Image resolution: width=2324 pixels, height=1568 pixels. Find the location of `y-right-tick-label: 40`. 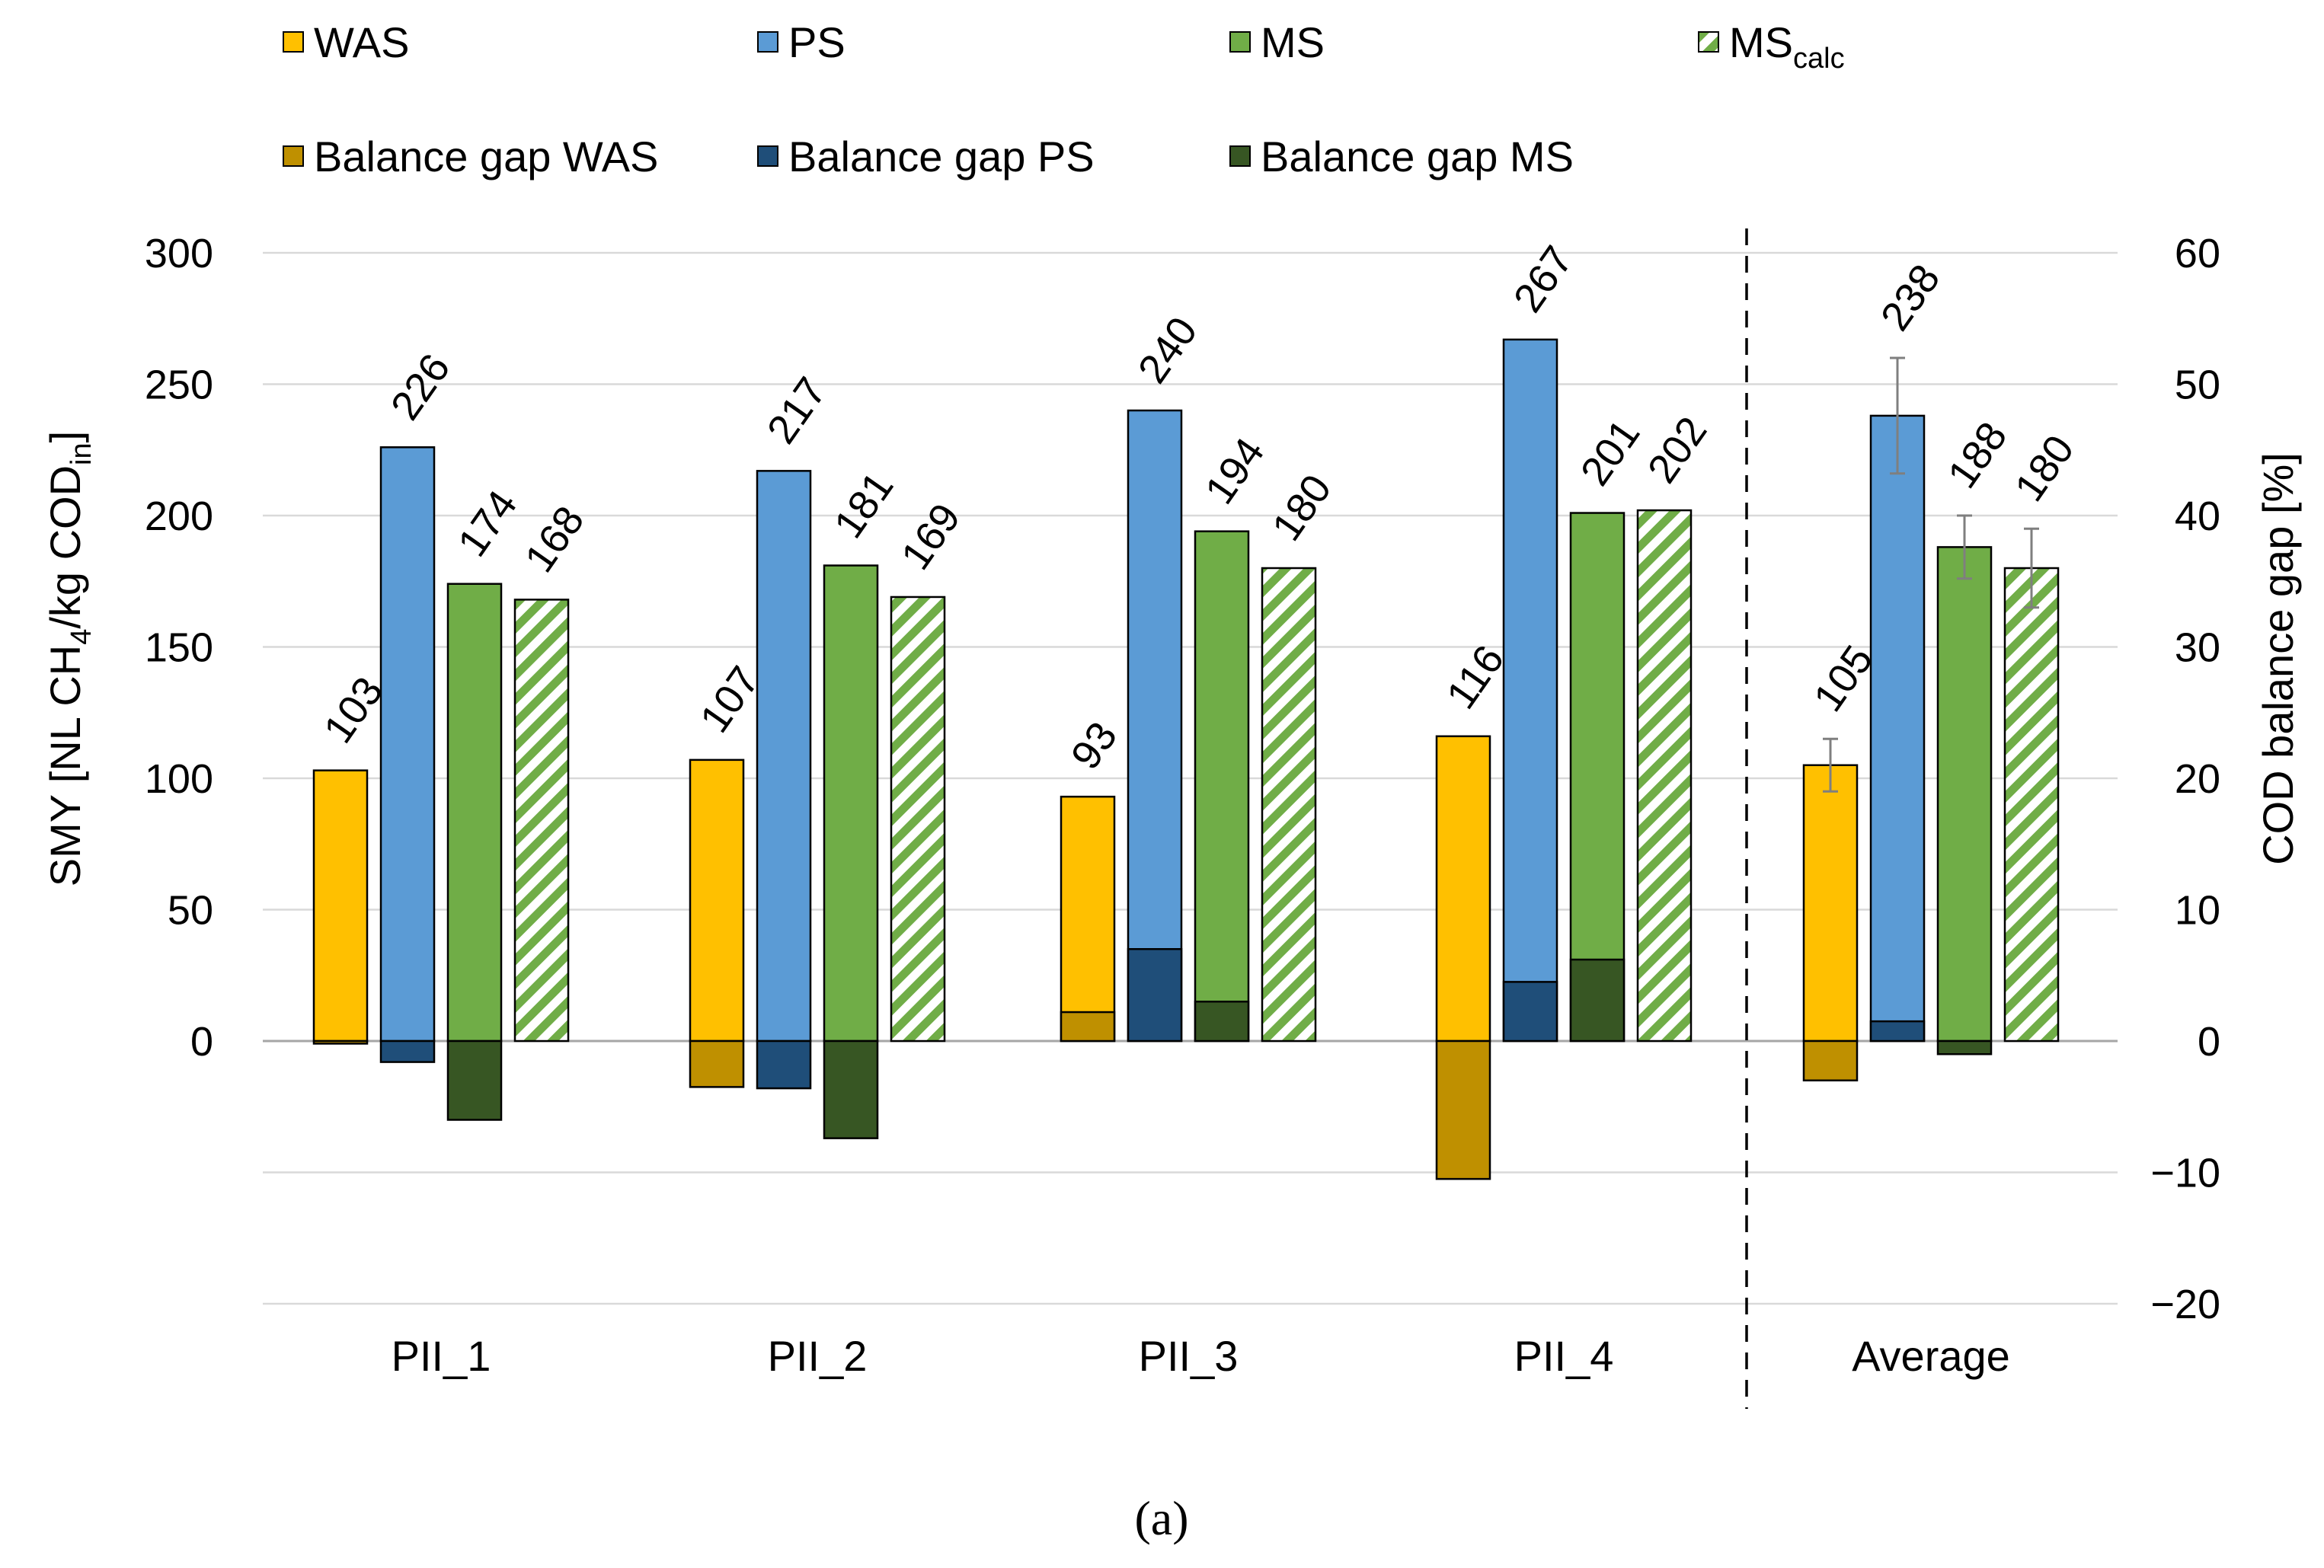

y-right-tick-label: 40 is located at coordinates (2197, 516).